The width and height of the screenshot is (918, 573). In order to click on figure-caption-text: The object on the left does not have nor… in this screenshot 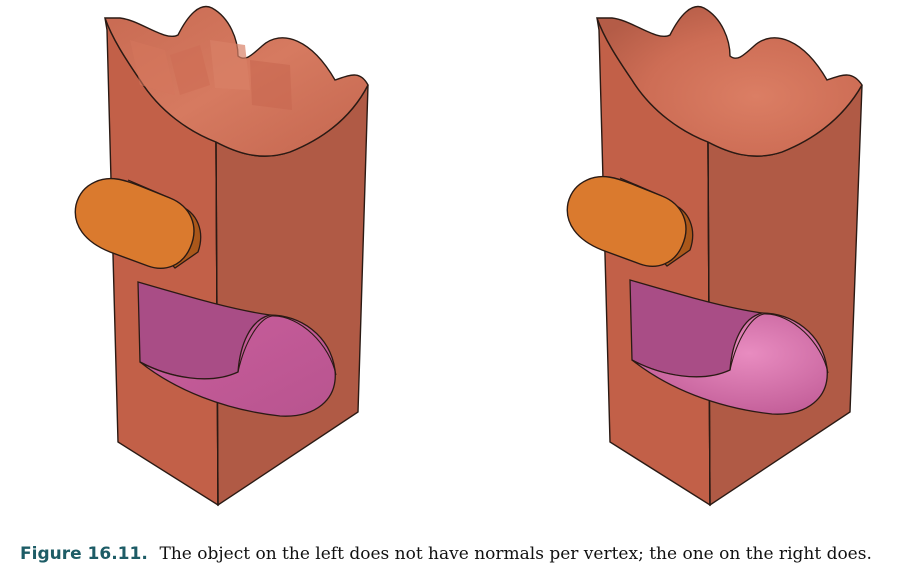, I will do `click(515, 554)`.